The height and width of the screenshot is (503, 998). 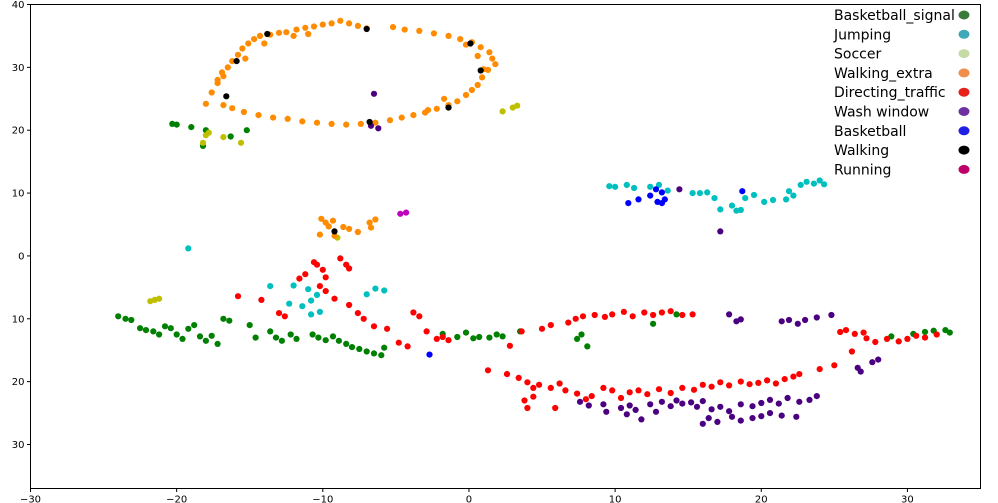 What do you see at coordinates (18, 445) in the screenshot?
I see `y-tick-label: 30` at bounding box center [18, 445].